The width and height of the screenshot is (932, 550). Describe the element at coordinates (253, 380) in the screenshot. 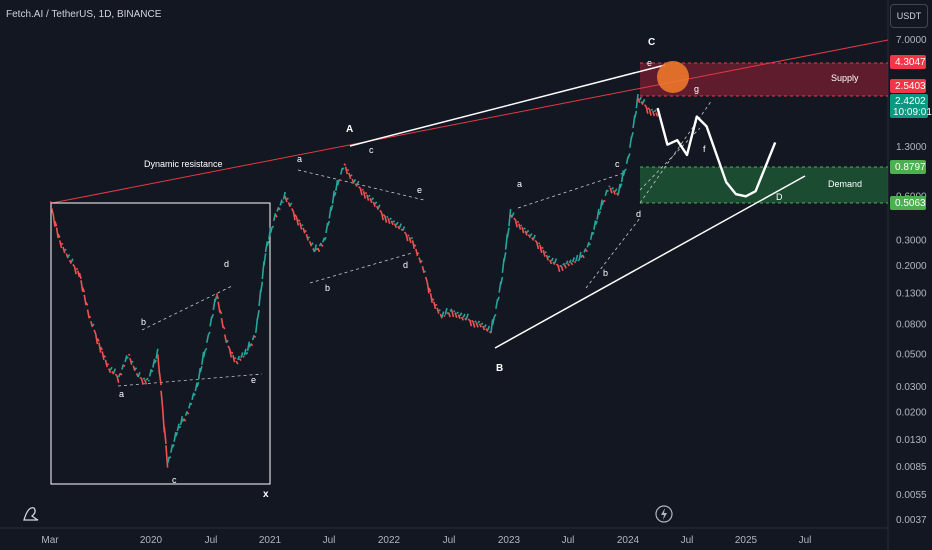

I see `wave-label-e1: e` at that location.